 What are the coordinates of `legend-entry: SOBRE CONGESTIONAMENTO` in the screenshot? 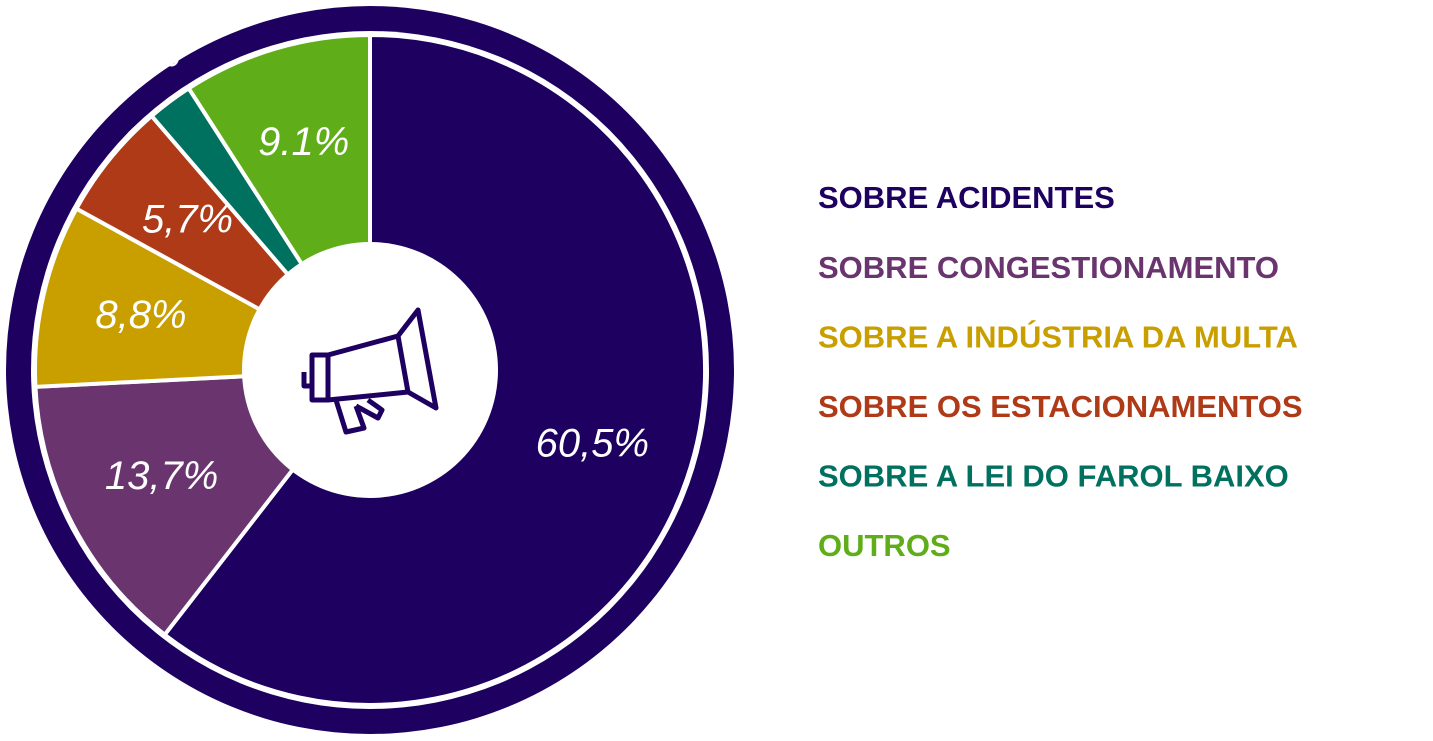 It's located at (1048, 267).